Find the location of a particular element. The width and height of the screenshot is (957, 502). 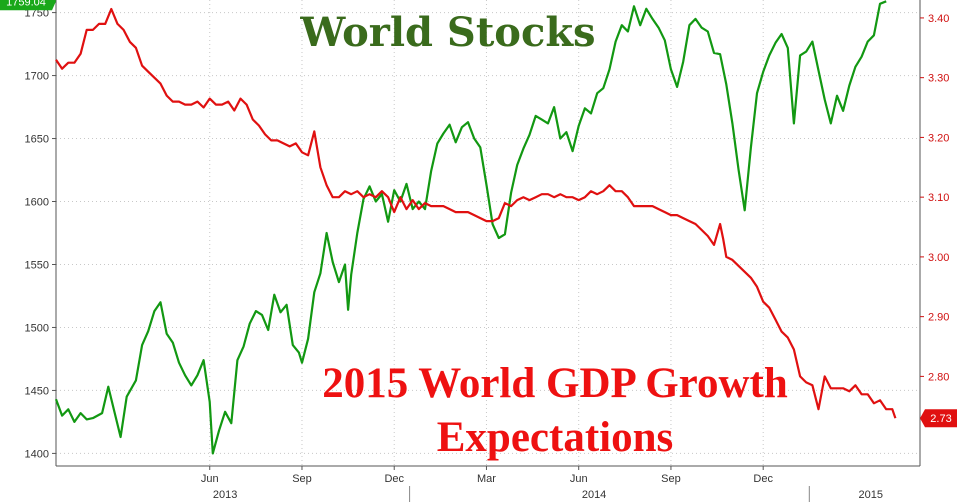

x-year-label: 2015 is located at coordinates (871, 495).